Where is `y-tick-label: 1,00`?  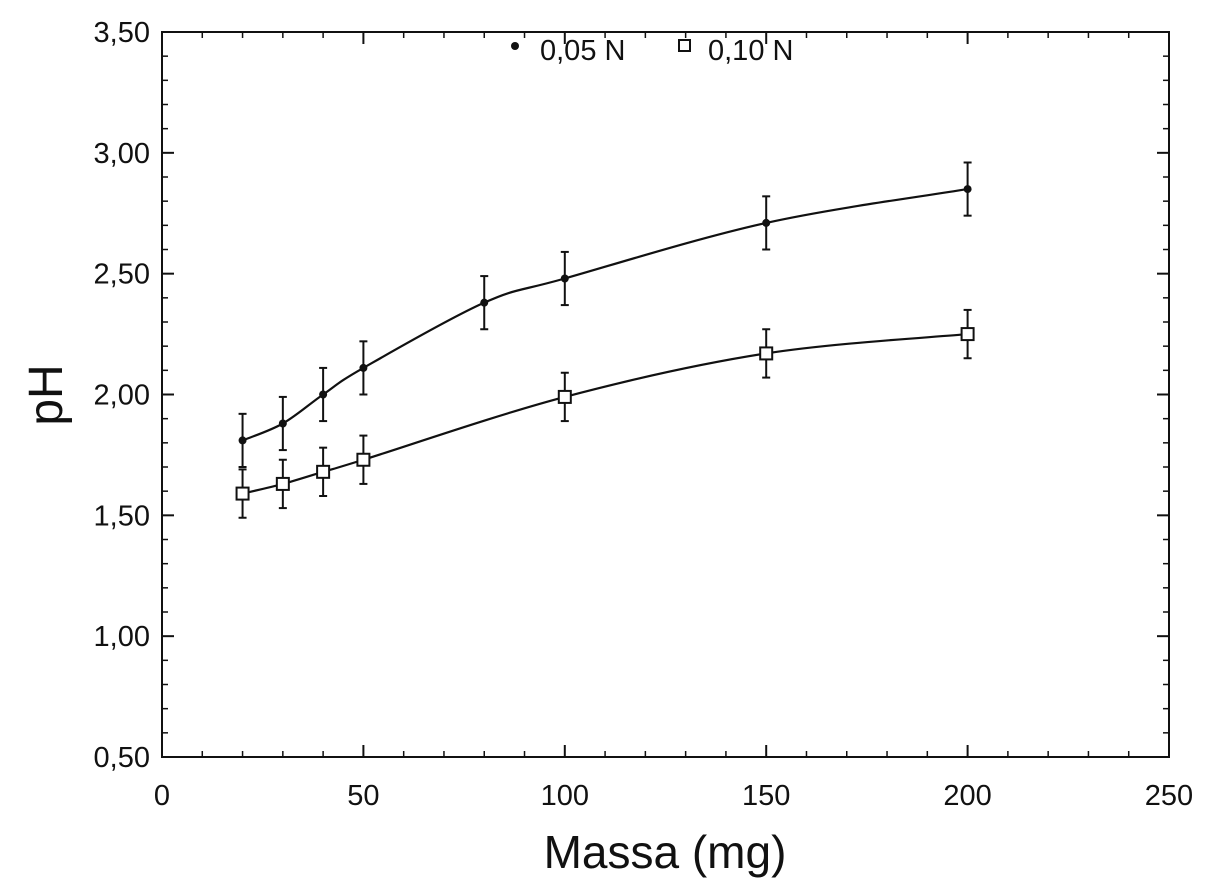
y-tick-label: 1,00 is located at coordinates (122, 637).